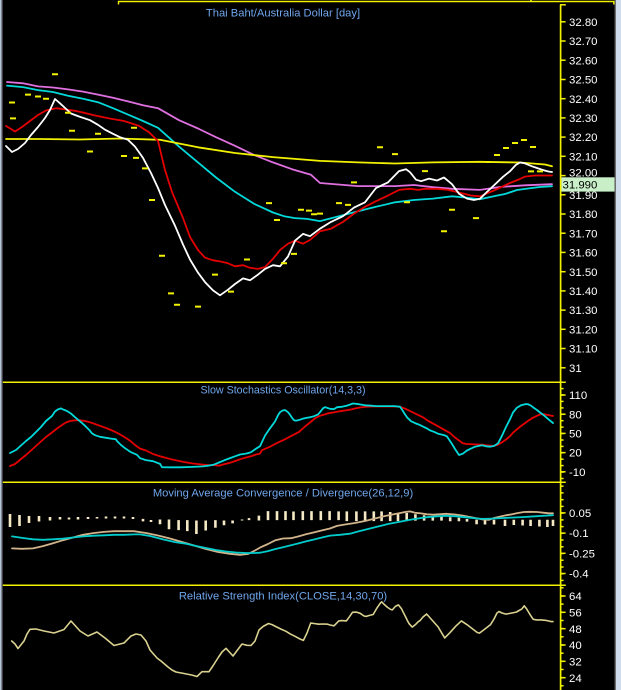 This screenshot has width=621, height=690. Describe the element at coordinates (583, 61) in the screenshot. I see `svg-text: 32.60` at that location.